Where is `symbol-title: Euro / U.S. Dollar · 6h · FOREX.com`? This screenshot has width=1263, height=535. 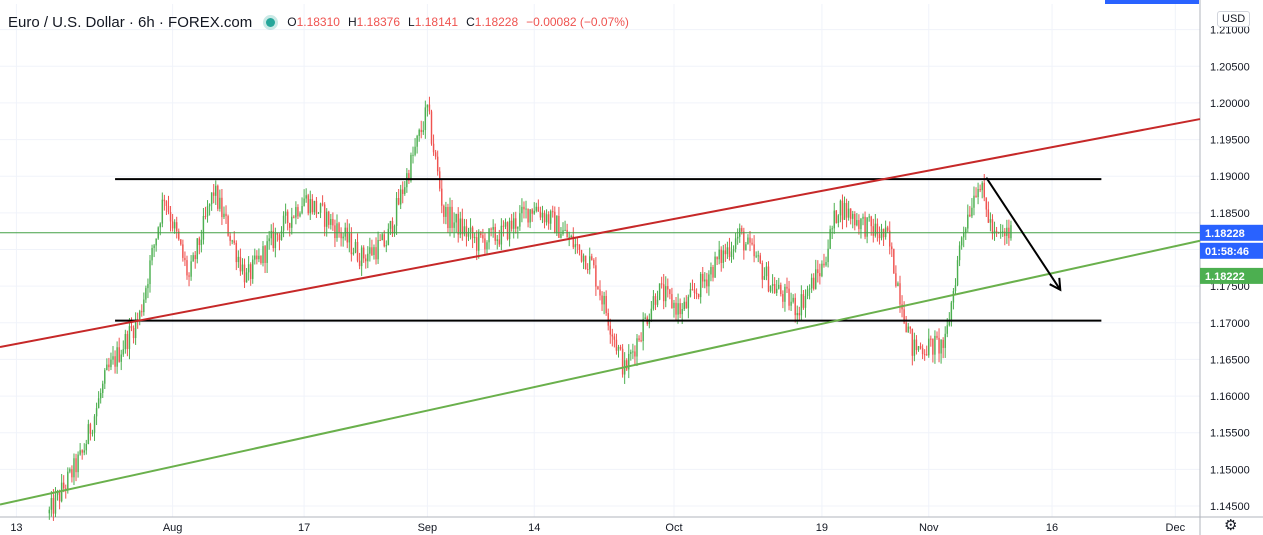
symbol-title: Euro / U.S. Dollar · 6h · FOREX.com is located at coordinates (130, 22).